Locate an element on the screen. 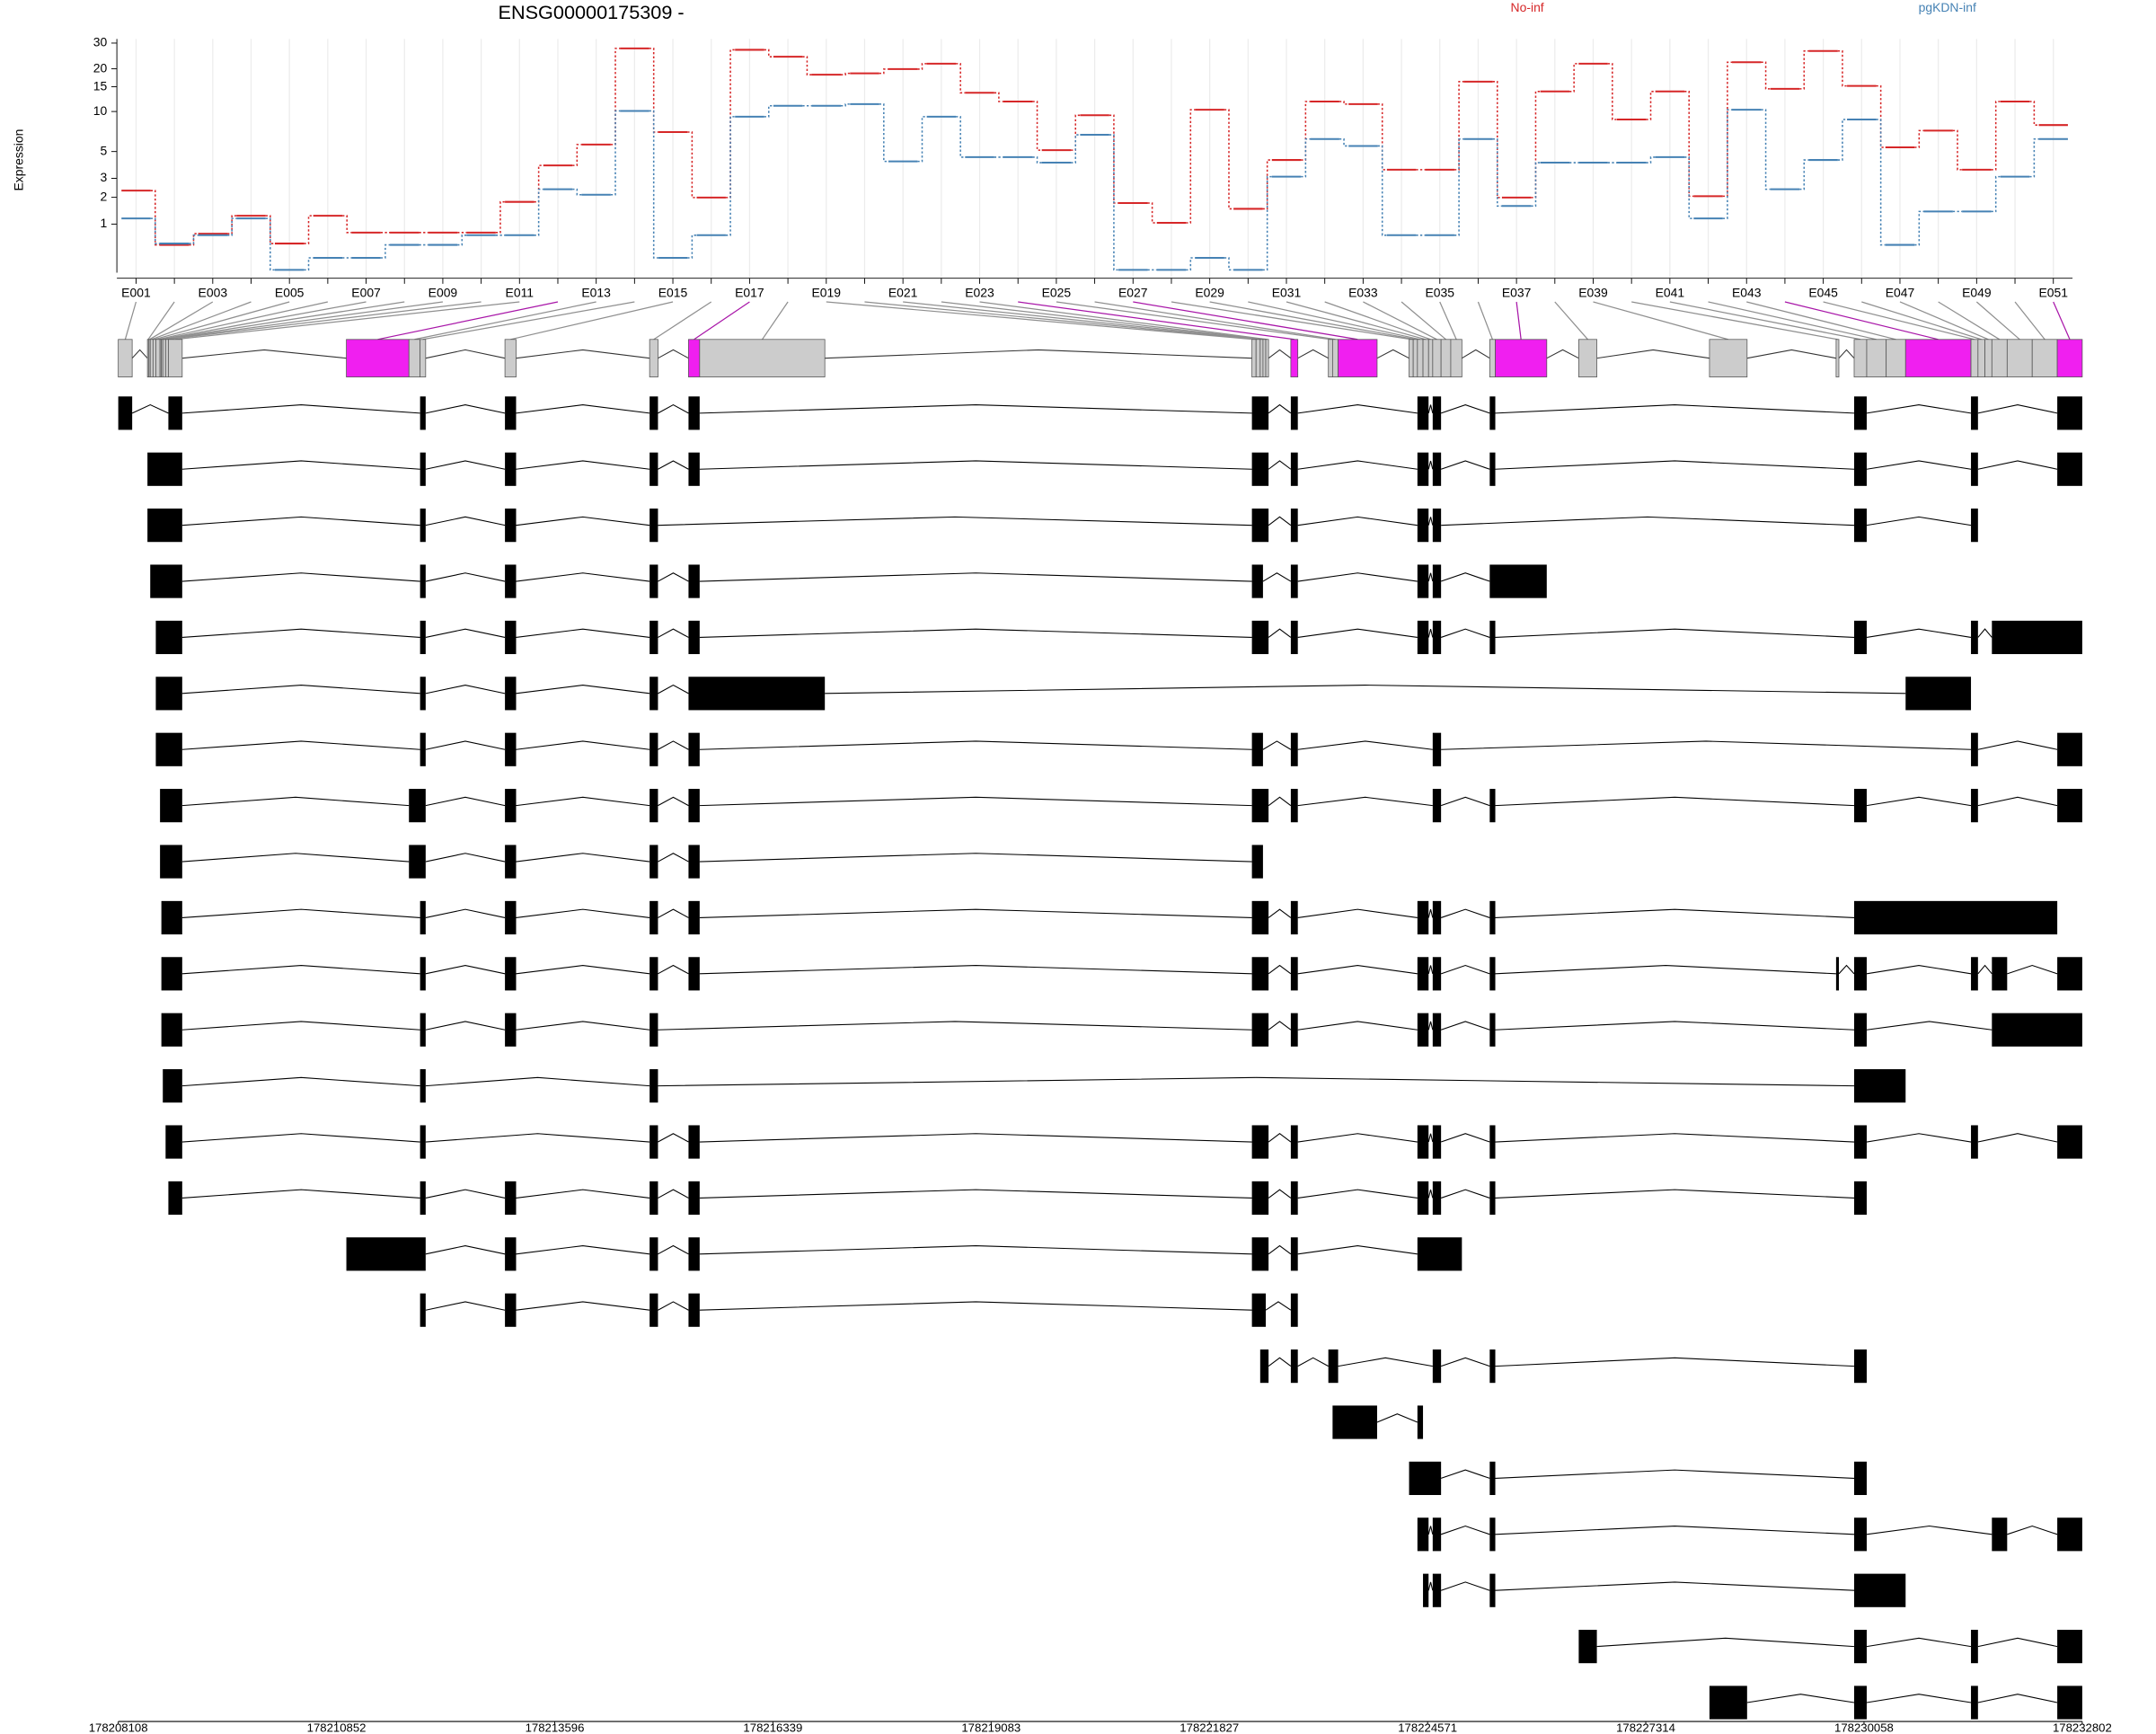 The height and width of the screenshot is (1734, 2156). y-tick-label: 5 is located at coordinates (105, 150).